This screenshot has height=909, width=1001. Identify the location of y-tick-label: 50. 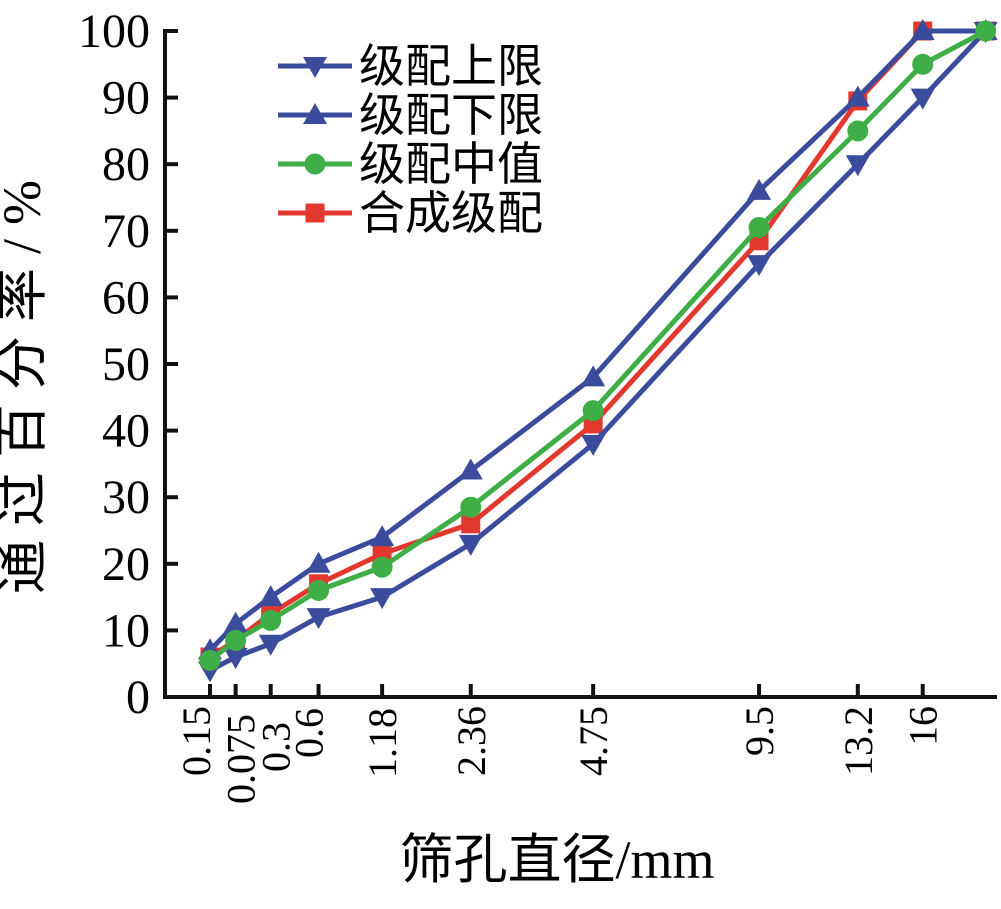
(126, 364).